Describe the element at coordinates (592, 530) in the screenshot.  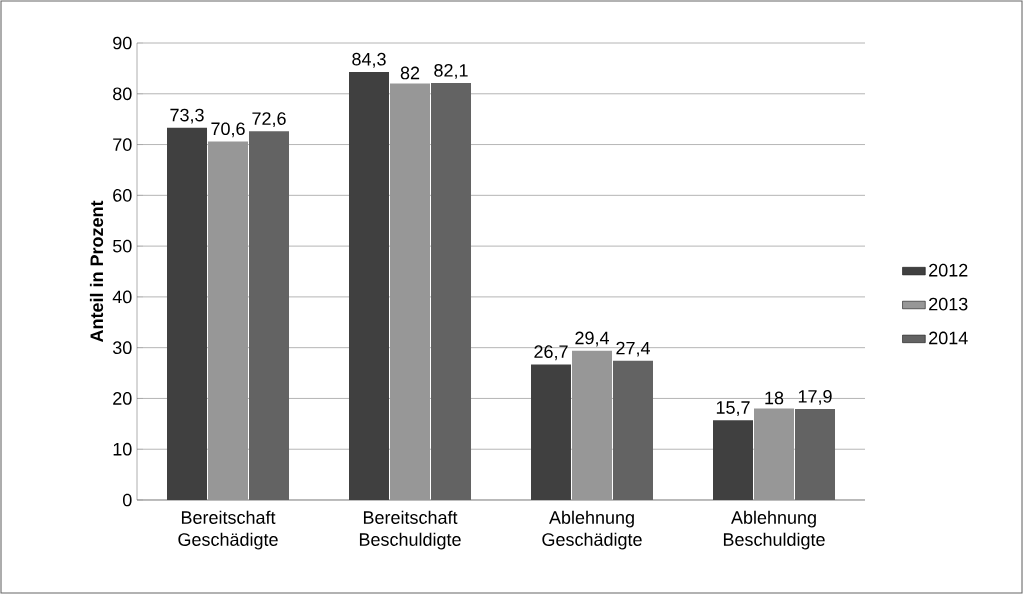
I see `x-tick-label: Ablehnung Geschädigte` at that location.